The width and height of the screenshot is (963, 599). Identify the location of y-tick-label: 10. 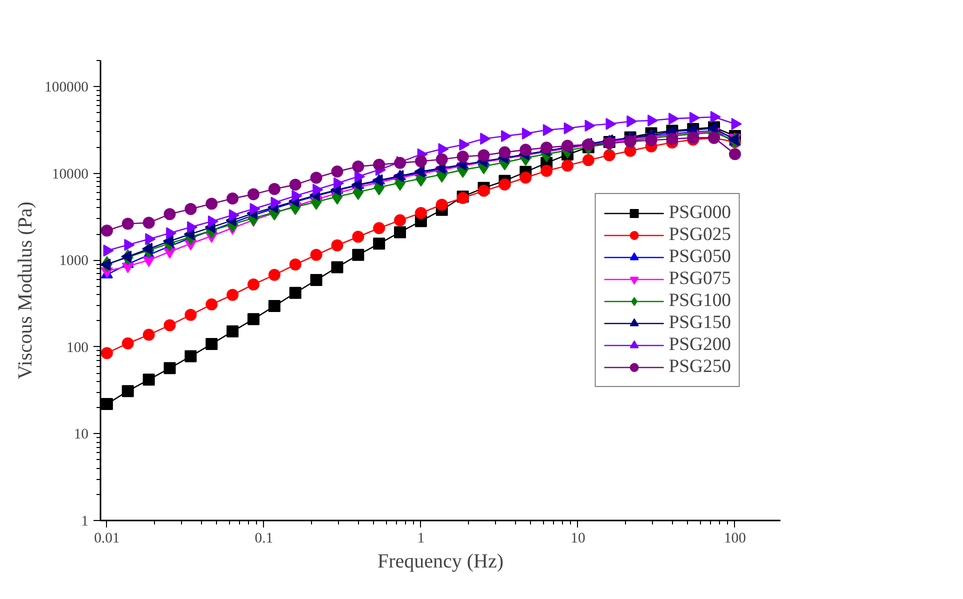
(81, 434).